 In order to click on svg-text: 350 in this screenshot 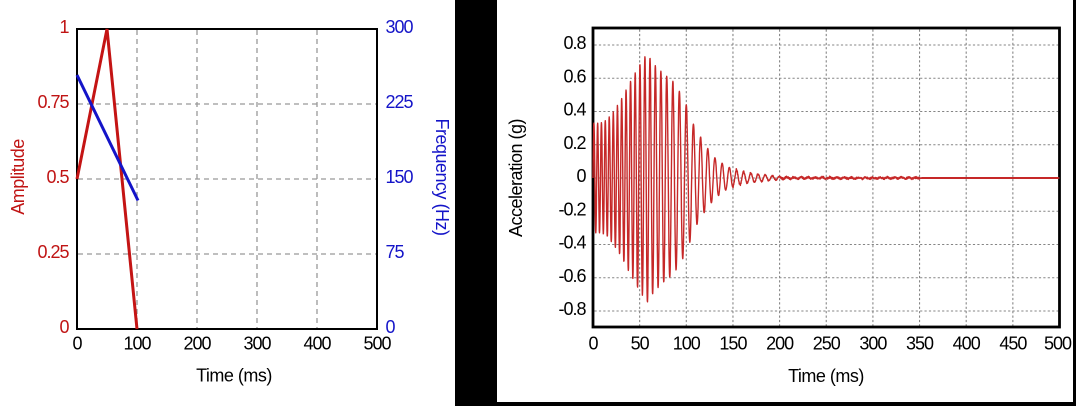, I will do `click(920, 344)`.